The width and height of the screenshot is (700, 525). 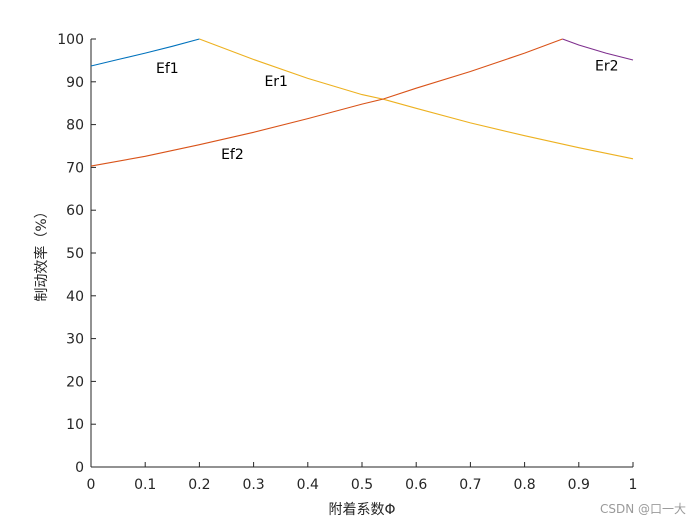 I want to click on x-tick-label: 0.8, so click(x=524, y=485).